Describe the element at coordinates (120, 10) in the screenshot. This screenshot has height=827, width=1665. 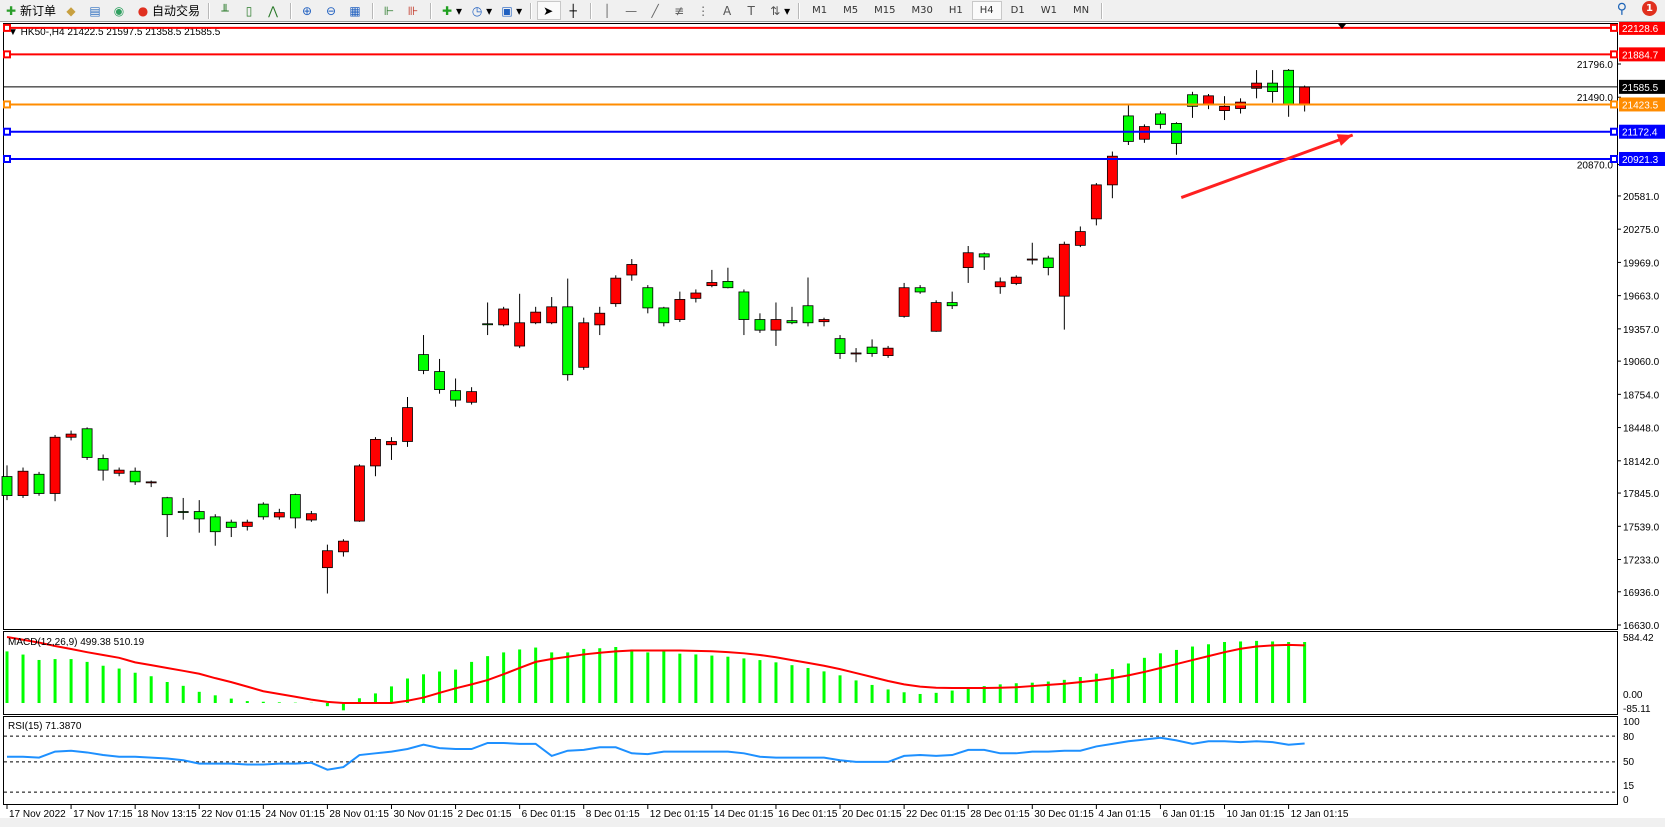
I see `signal-button: ◉` at that location.